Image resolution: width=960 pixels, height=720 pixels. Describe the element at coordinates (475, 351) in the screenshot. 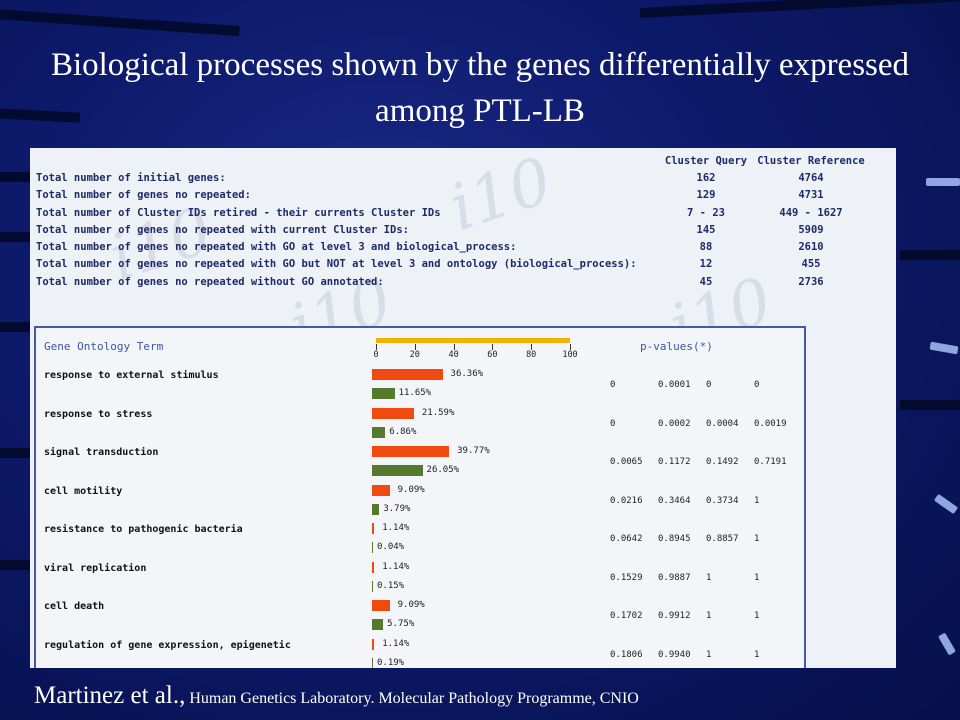

I see `percentage-scale: 0 20 40 60 80 100` at that location.